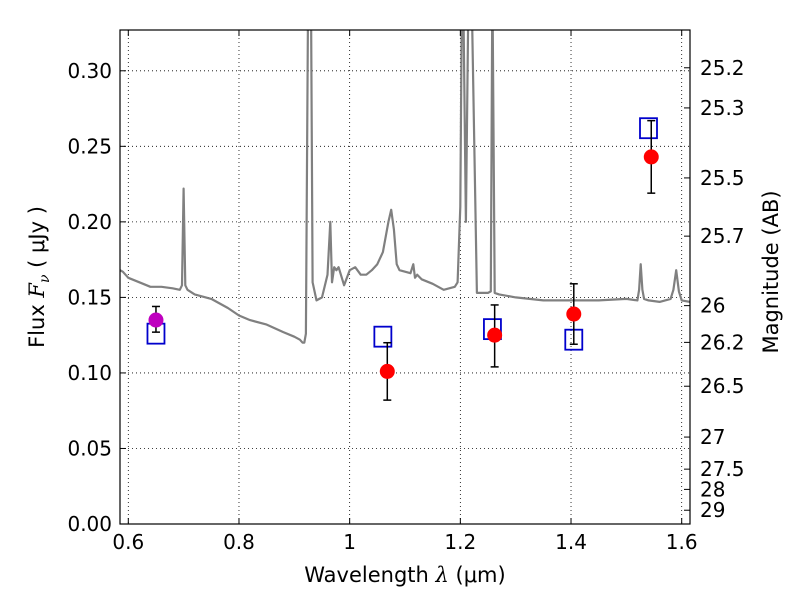  I want to click on x-tick-label: 1.4, so click(571, 542).